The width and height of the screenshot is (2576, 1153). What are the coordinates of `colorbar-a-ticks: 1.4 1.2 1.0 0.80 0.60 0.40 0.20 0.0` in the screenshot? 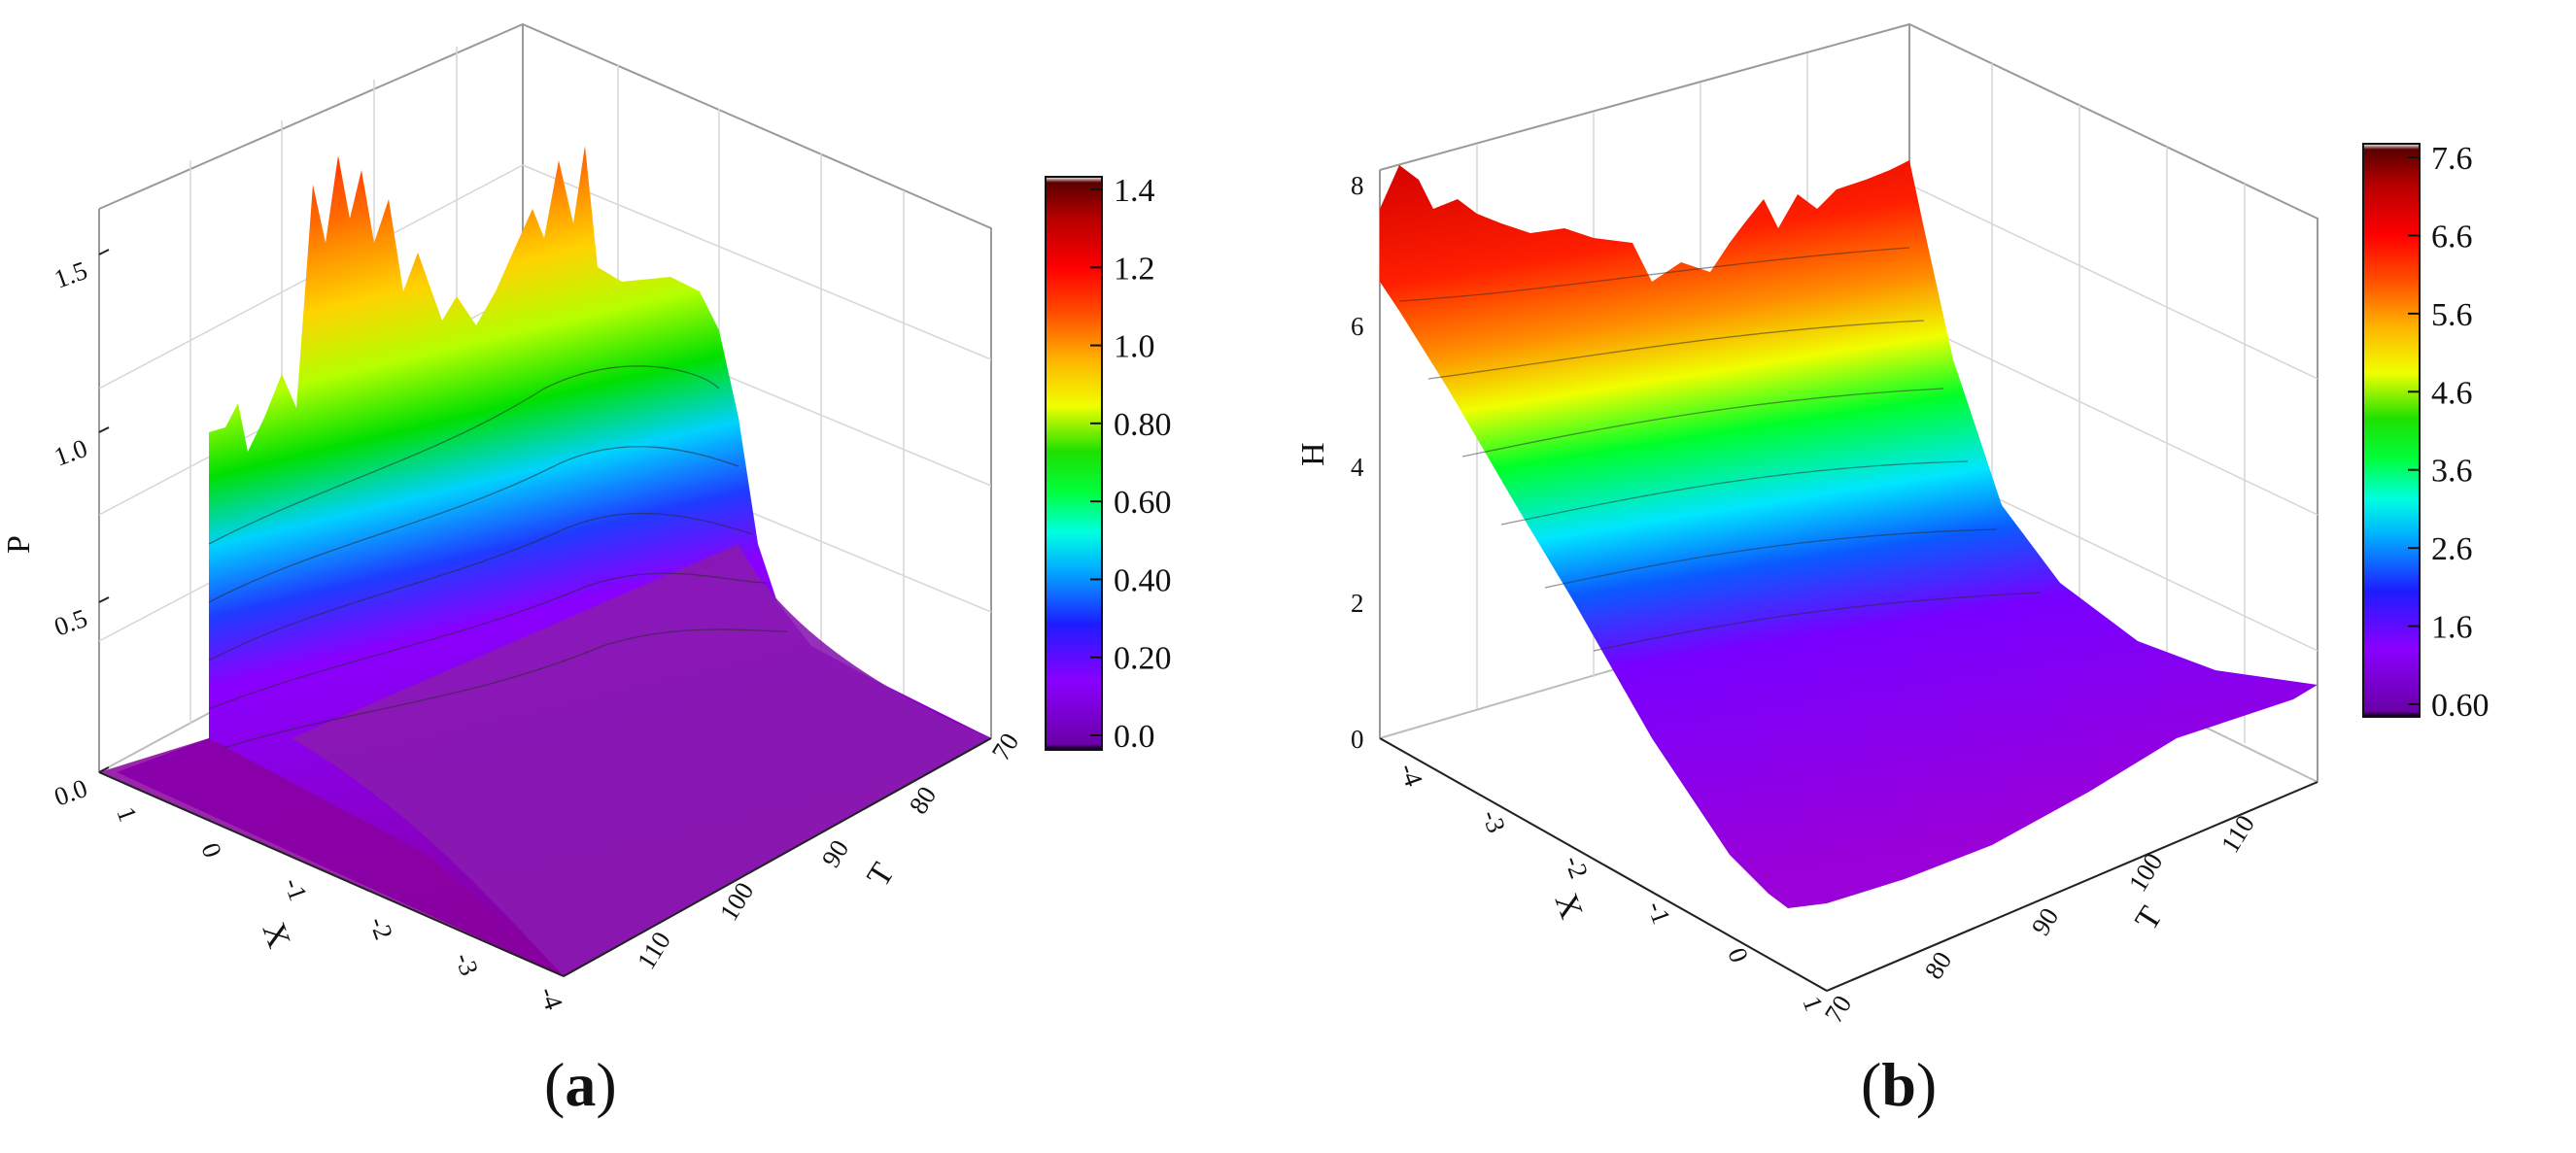 It's located at (1131, 464).